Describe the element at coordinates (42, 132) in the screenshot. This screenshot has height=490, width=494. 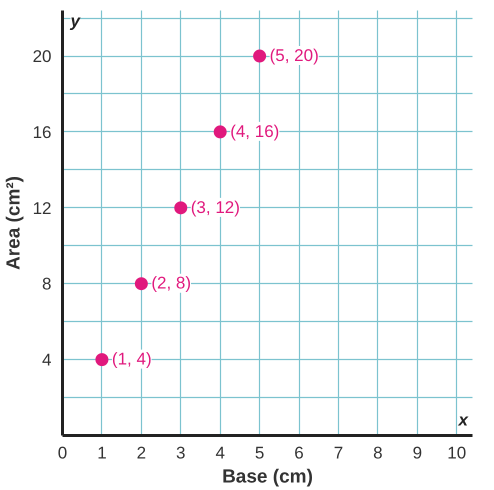
I see `y-tick-label: 16` at that location.